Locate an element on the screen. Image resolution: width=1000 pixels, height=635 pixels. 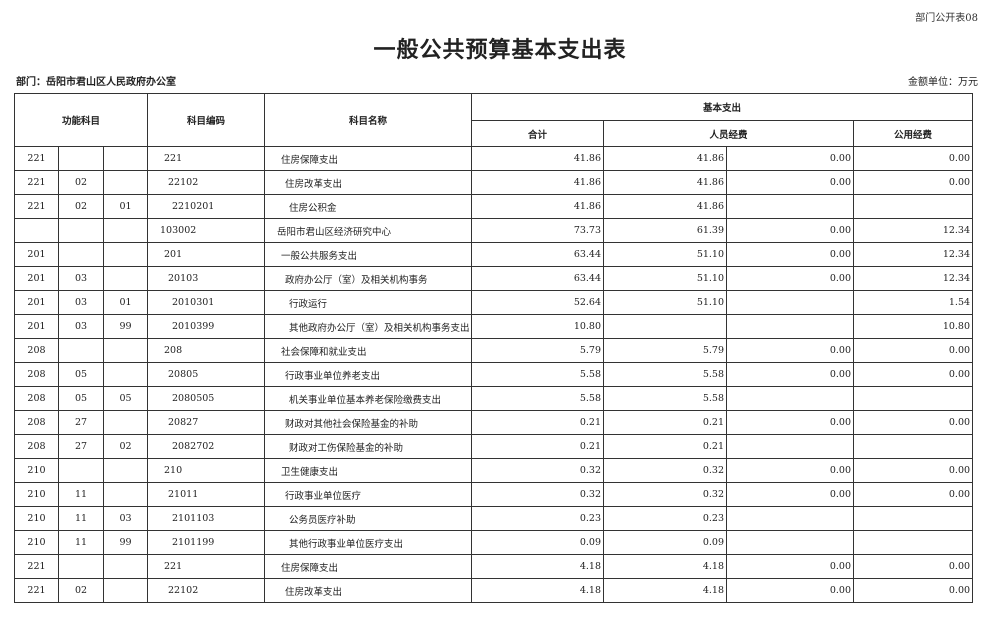
subject-name-cell: 财政对工伤保险基金的补助 is located at coordinates (368, 446).